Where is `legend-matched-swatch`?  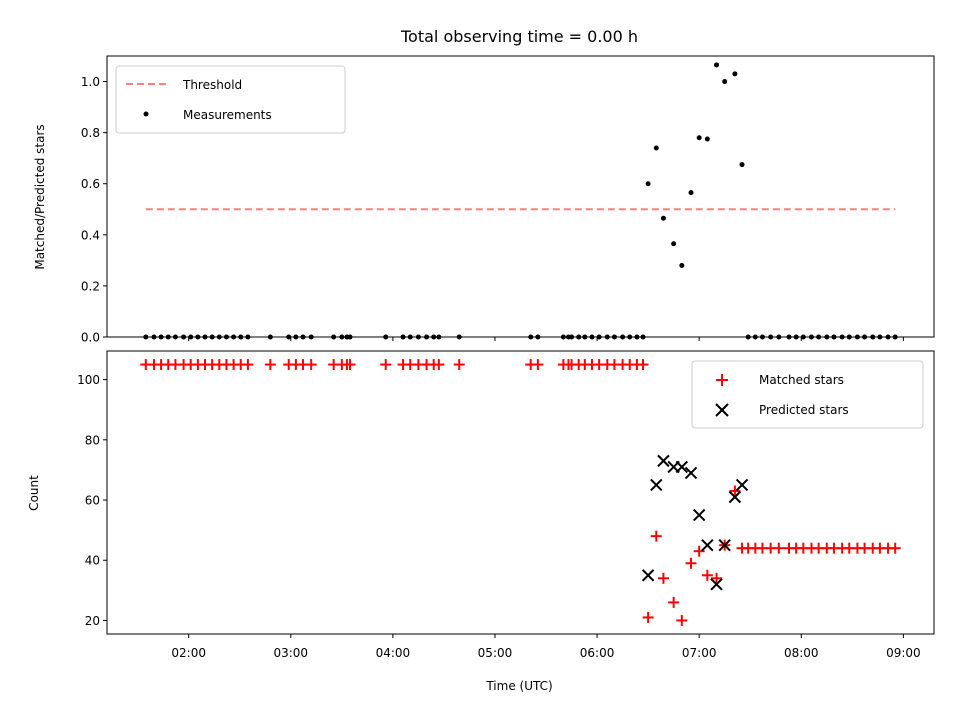
legend-matched-swatch is located at coordinates (722, 380).